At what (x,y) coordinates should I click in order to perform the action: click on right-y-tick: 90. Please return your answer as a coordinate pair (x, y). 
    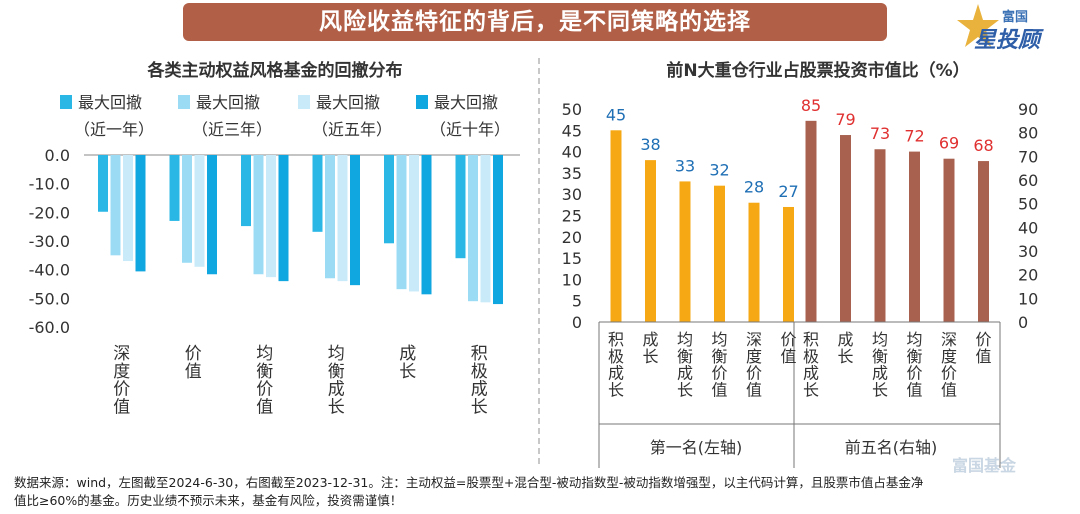
    Looking at the image, I should click on (1028, 109).